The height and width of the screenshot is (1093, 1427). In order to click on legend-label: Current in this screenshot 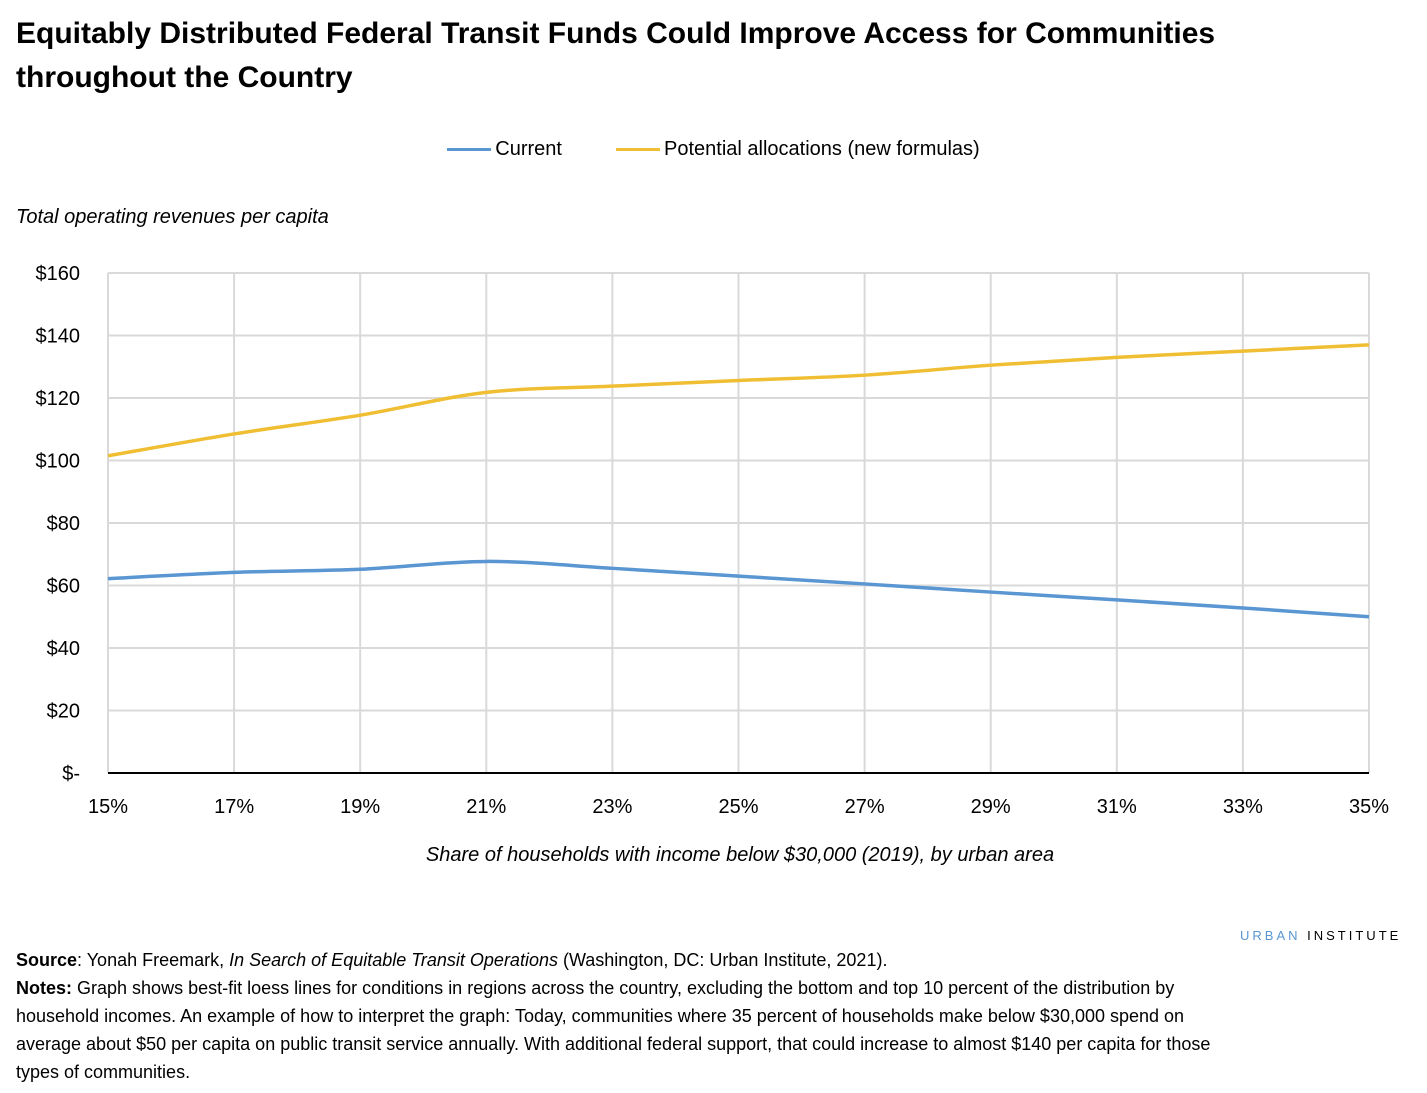, I will do `click(528, 149)`.